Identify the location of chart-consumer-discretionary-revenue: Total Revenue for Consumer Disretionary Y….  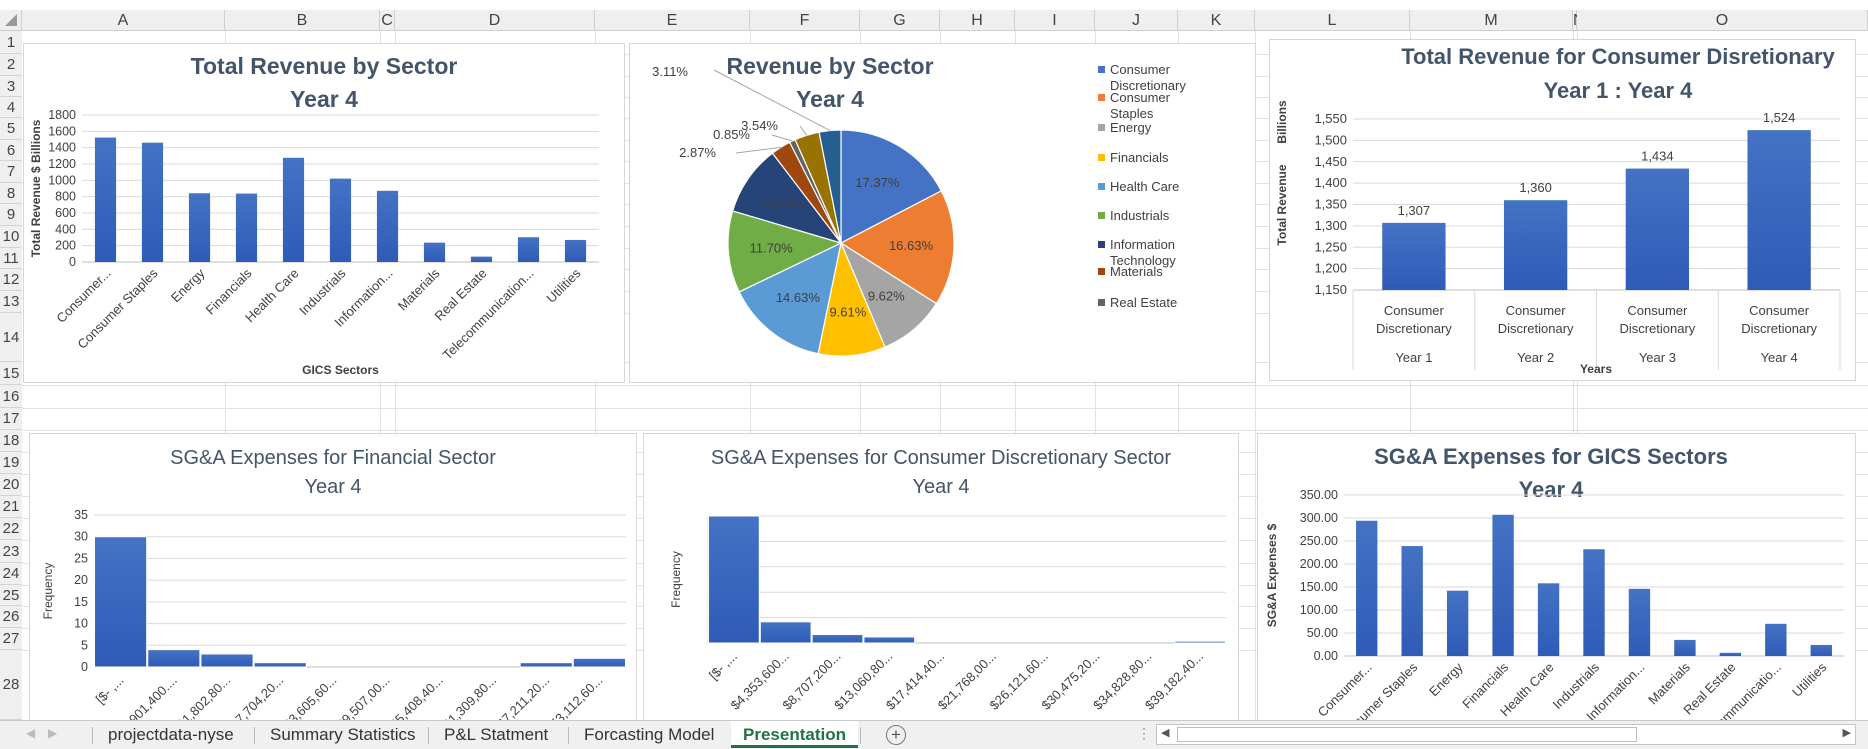
(1562, 210).